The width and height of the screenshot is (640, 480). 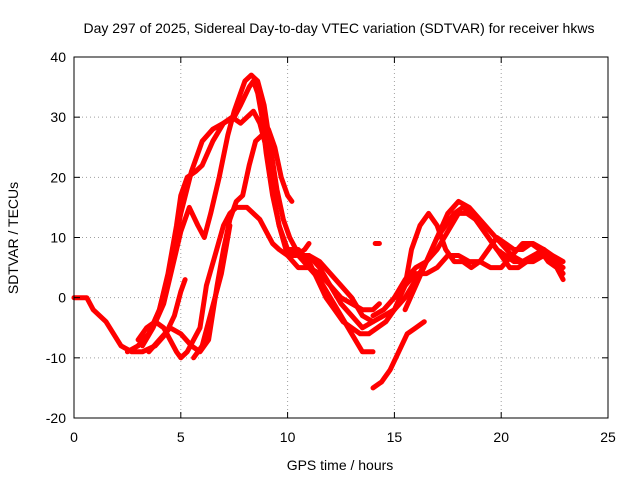 I want to click on series-track-a, so click(x=129, y=316).